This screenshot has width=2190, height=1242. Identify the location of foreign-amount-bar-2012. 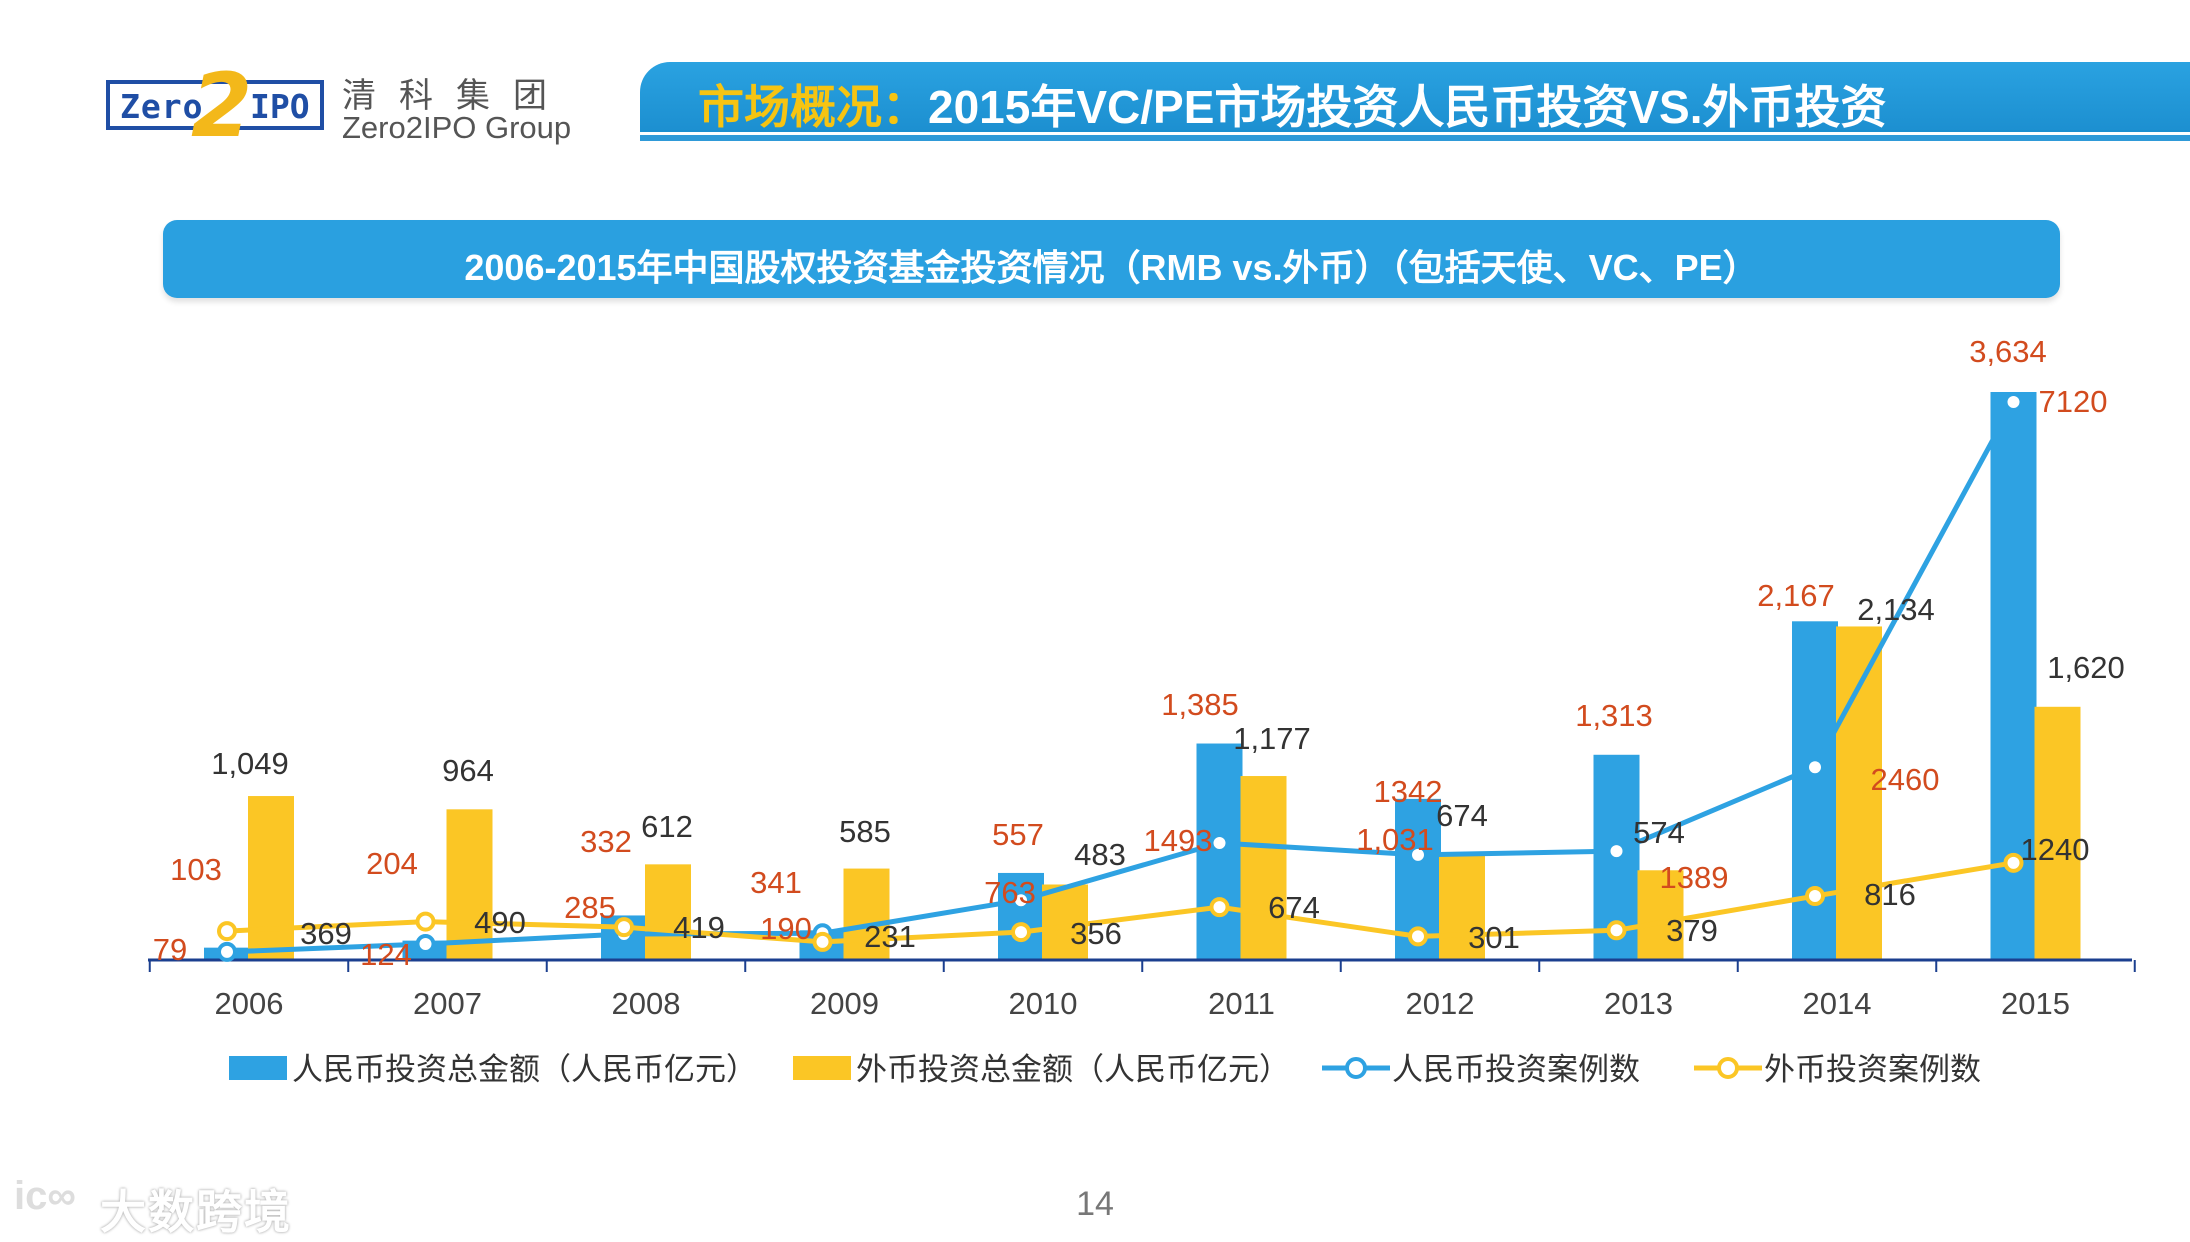
(1462, 907).